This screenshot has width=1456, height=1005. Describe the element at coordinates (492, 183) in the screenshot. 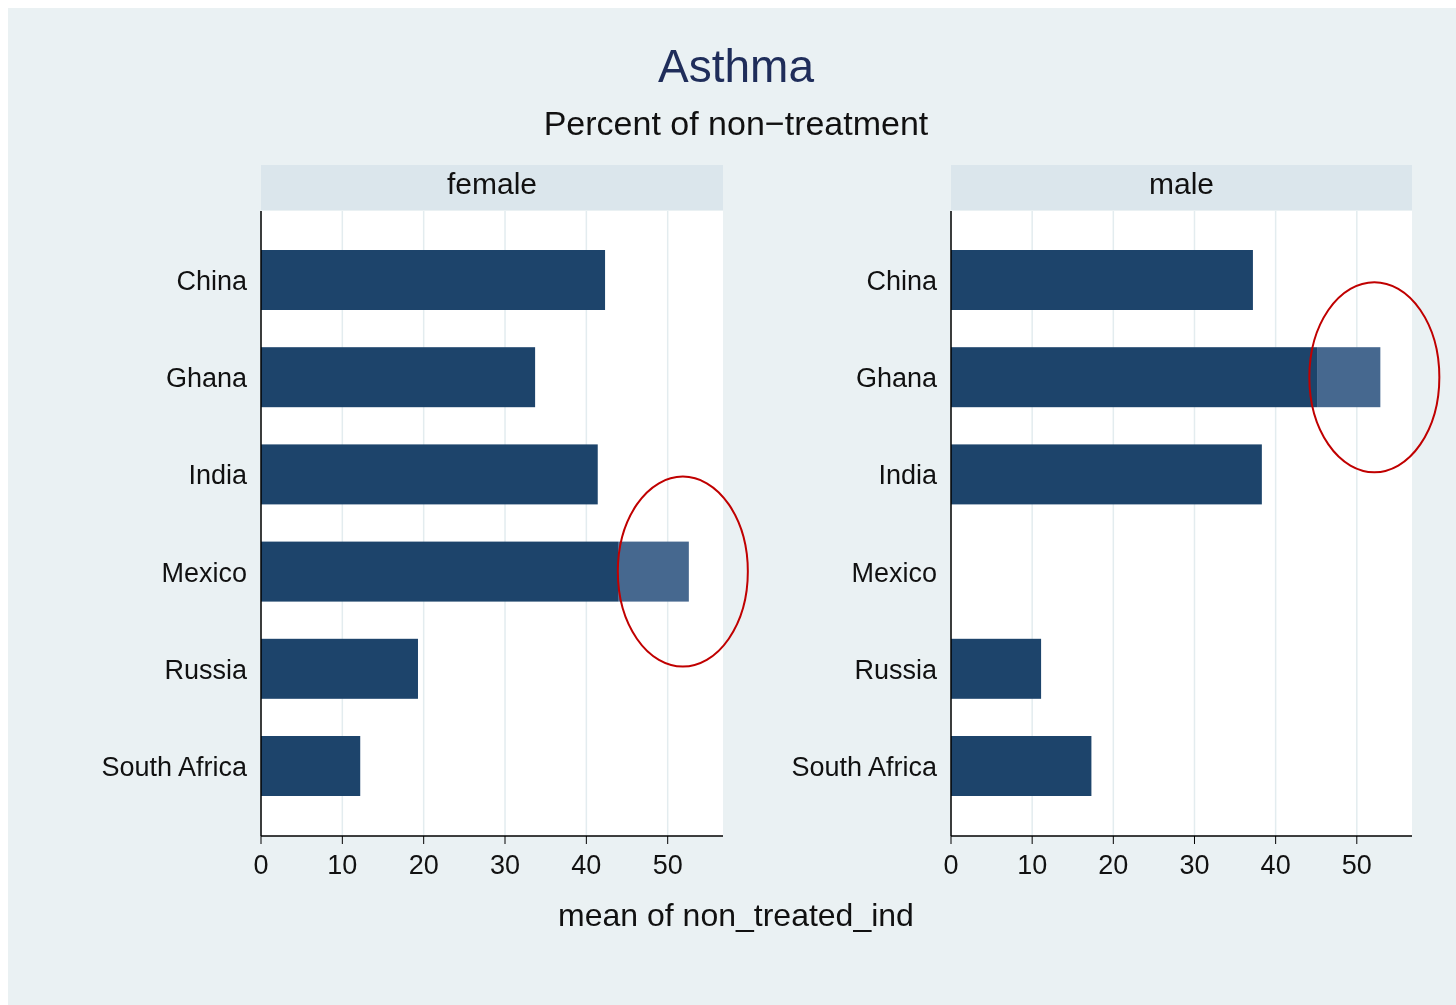

I see `chart-title: female` at that location.